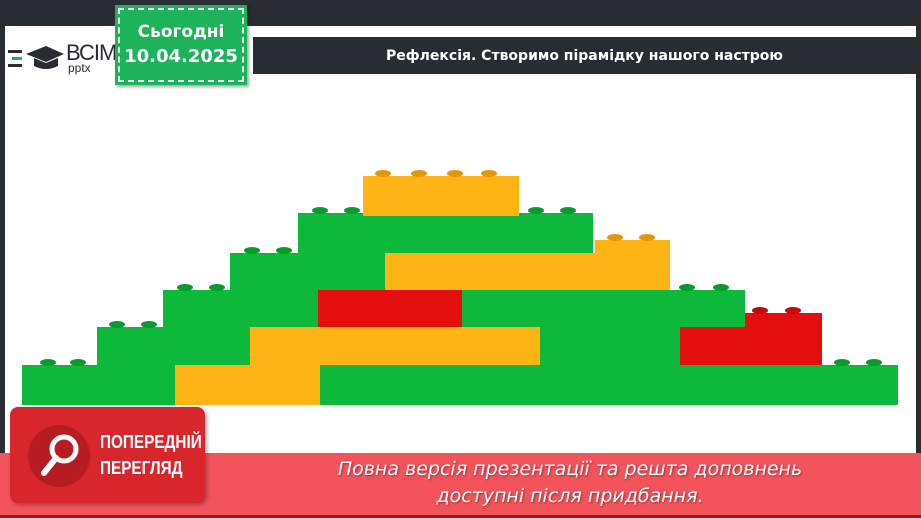 This screenshot has height=518, width=921. What do you see at coordinates (91, 52) in the screenshot?
I see `logo-text: ВСІМ` at bounding box center [91, 52].